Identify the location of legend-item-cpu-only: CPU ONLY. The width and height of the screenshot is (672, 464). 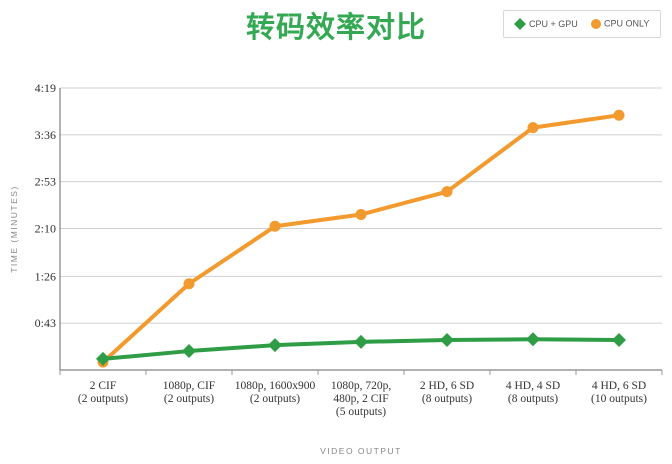
(620, 23).